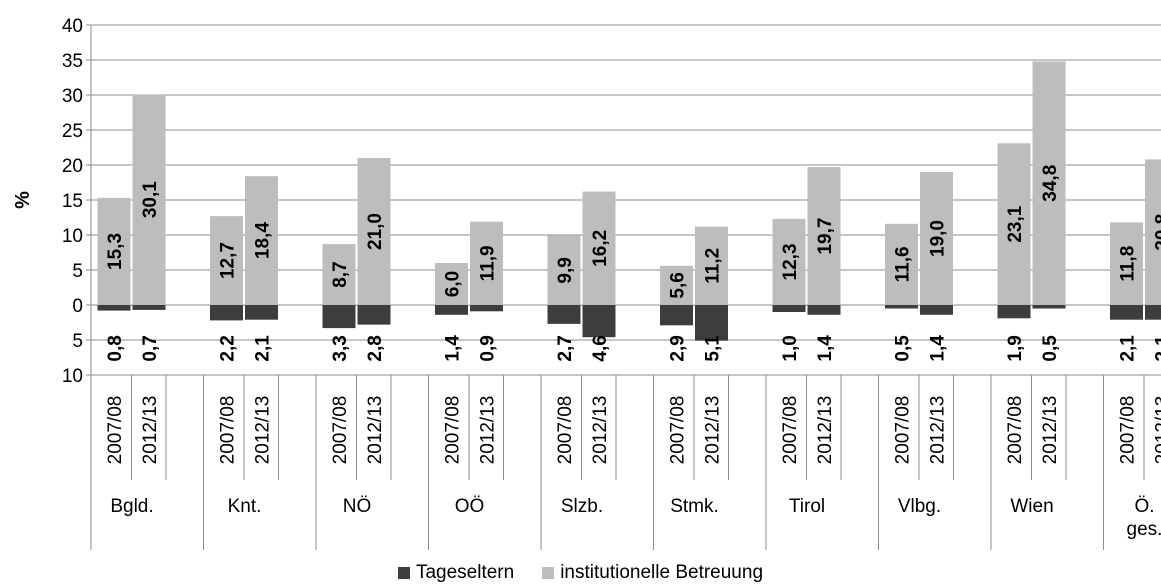 The width and height of the screenshot is (1161, 584). Describe the element at coordinates (375, 231) in the screenshot. I see `data-label-institutionelle-betreuung: 21,0` at that location.